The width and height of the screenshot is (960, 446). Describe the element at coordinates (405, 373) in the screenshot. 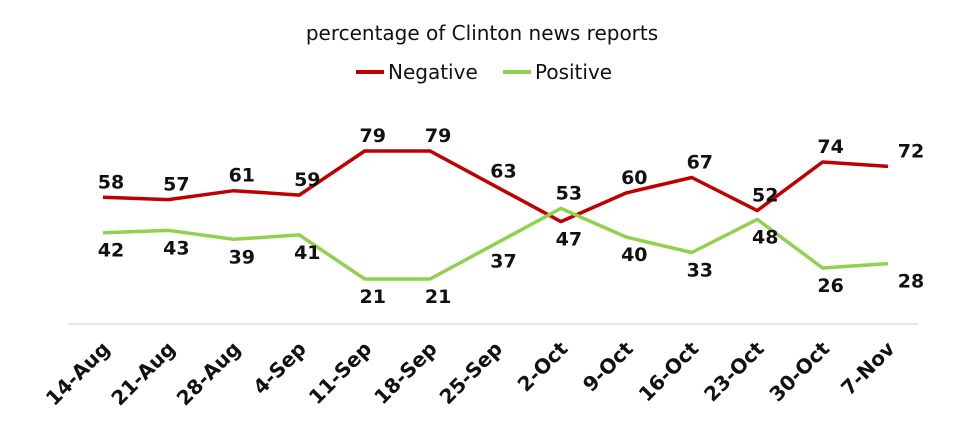

I see `x-tick-label: 18-Sep` at that location.